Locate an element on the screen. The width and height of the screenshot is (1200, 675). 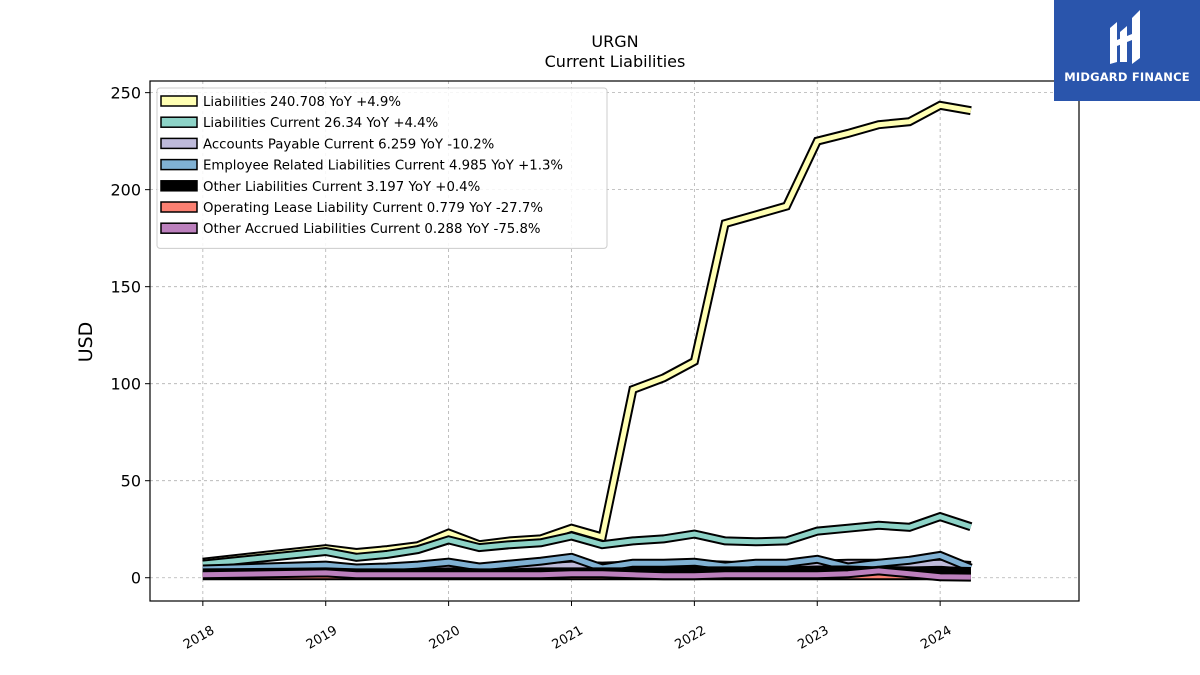
x-tick-label: 2019 is located at coordinates (322, 638).